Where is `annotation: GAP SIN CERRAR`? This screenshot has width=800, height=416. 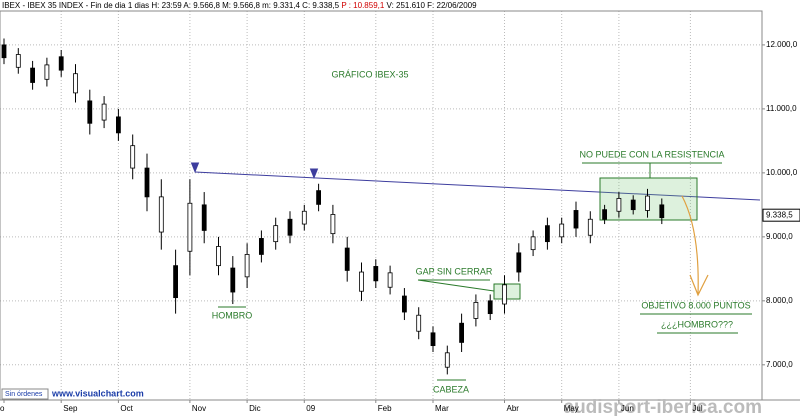 annotation: GAP SIN CERRAR is located at coordinates (454, 271).